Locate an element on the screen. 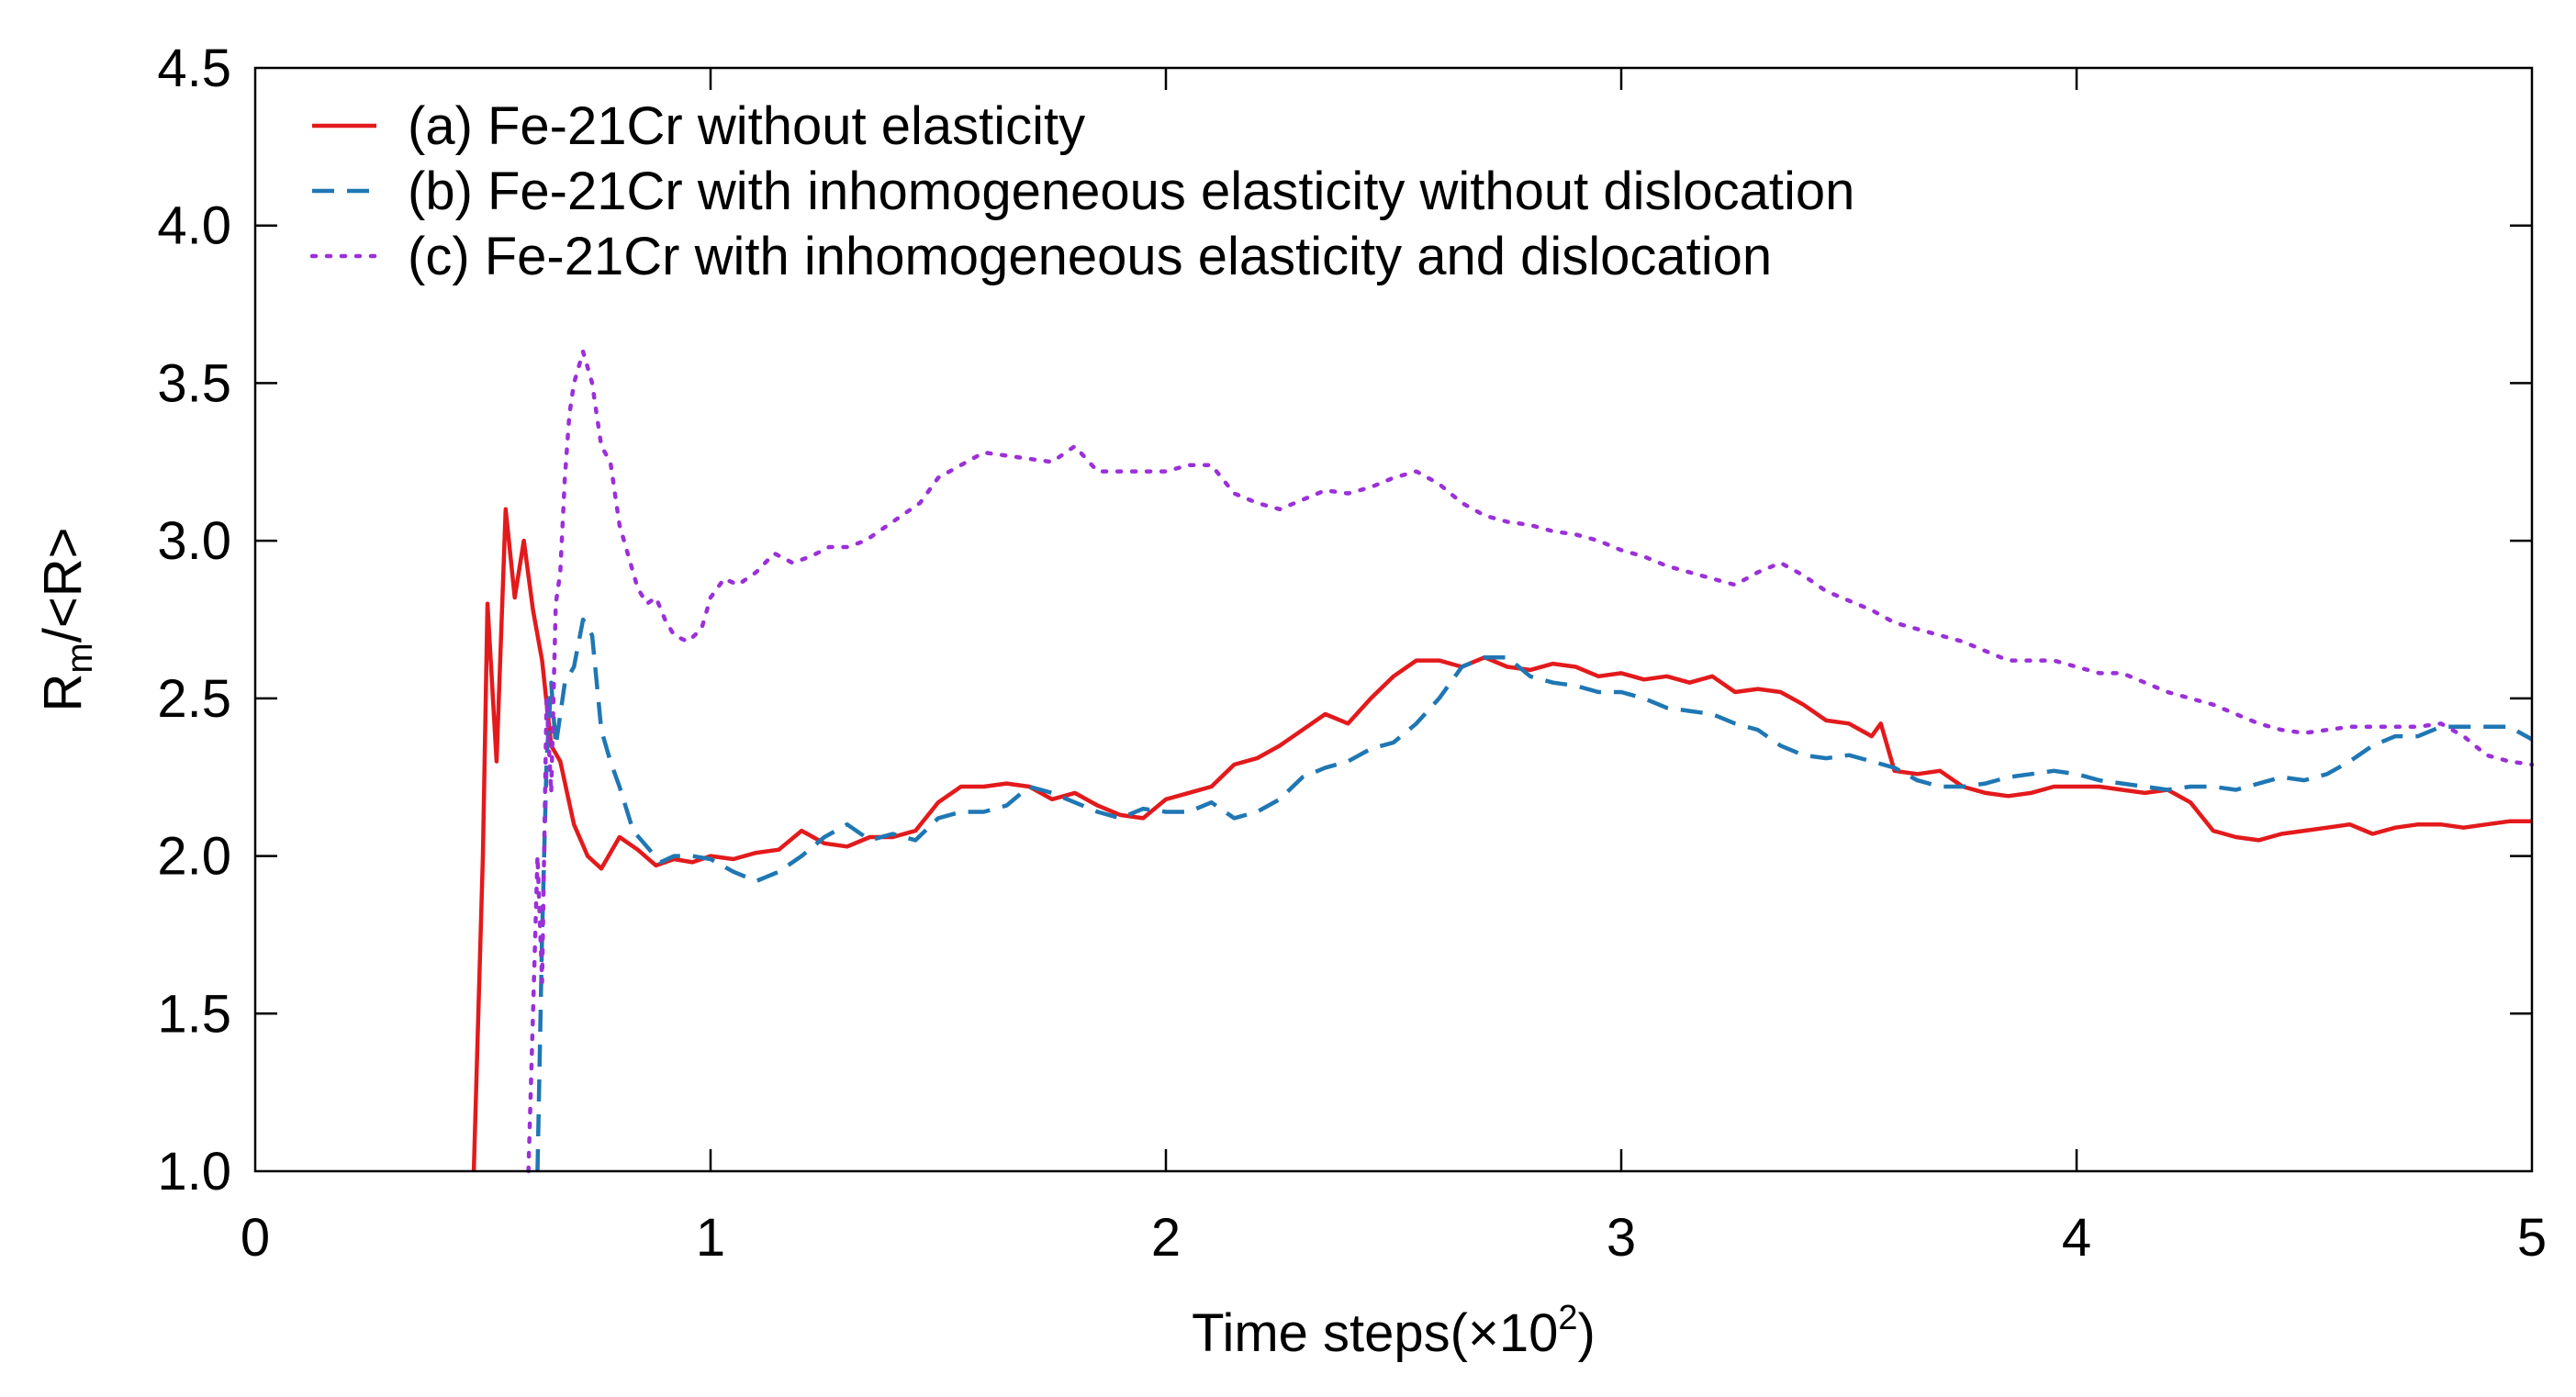 This screenshot has height=1397, width=2576. x-tick-label: 3 is located at coordinates (1621, 1238).